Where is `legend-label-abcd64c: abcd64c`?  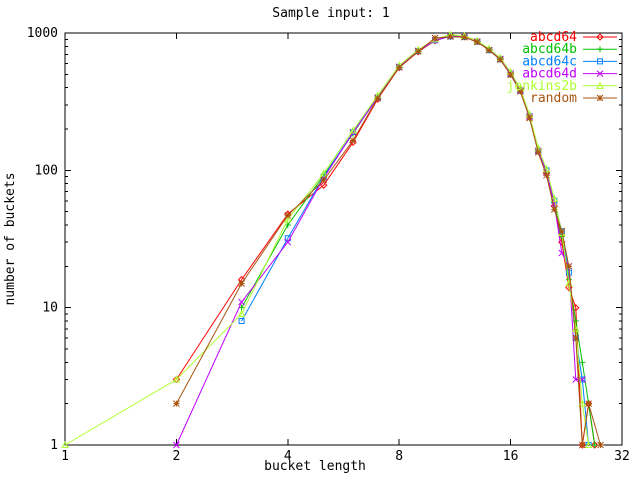 legend-label-abcd64c: abcd64c is located at coordinates (549, 61).